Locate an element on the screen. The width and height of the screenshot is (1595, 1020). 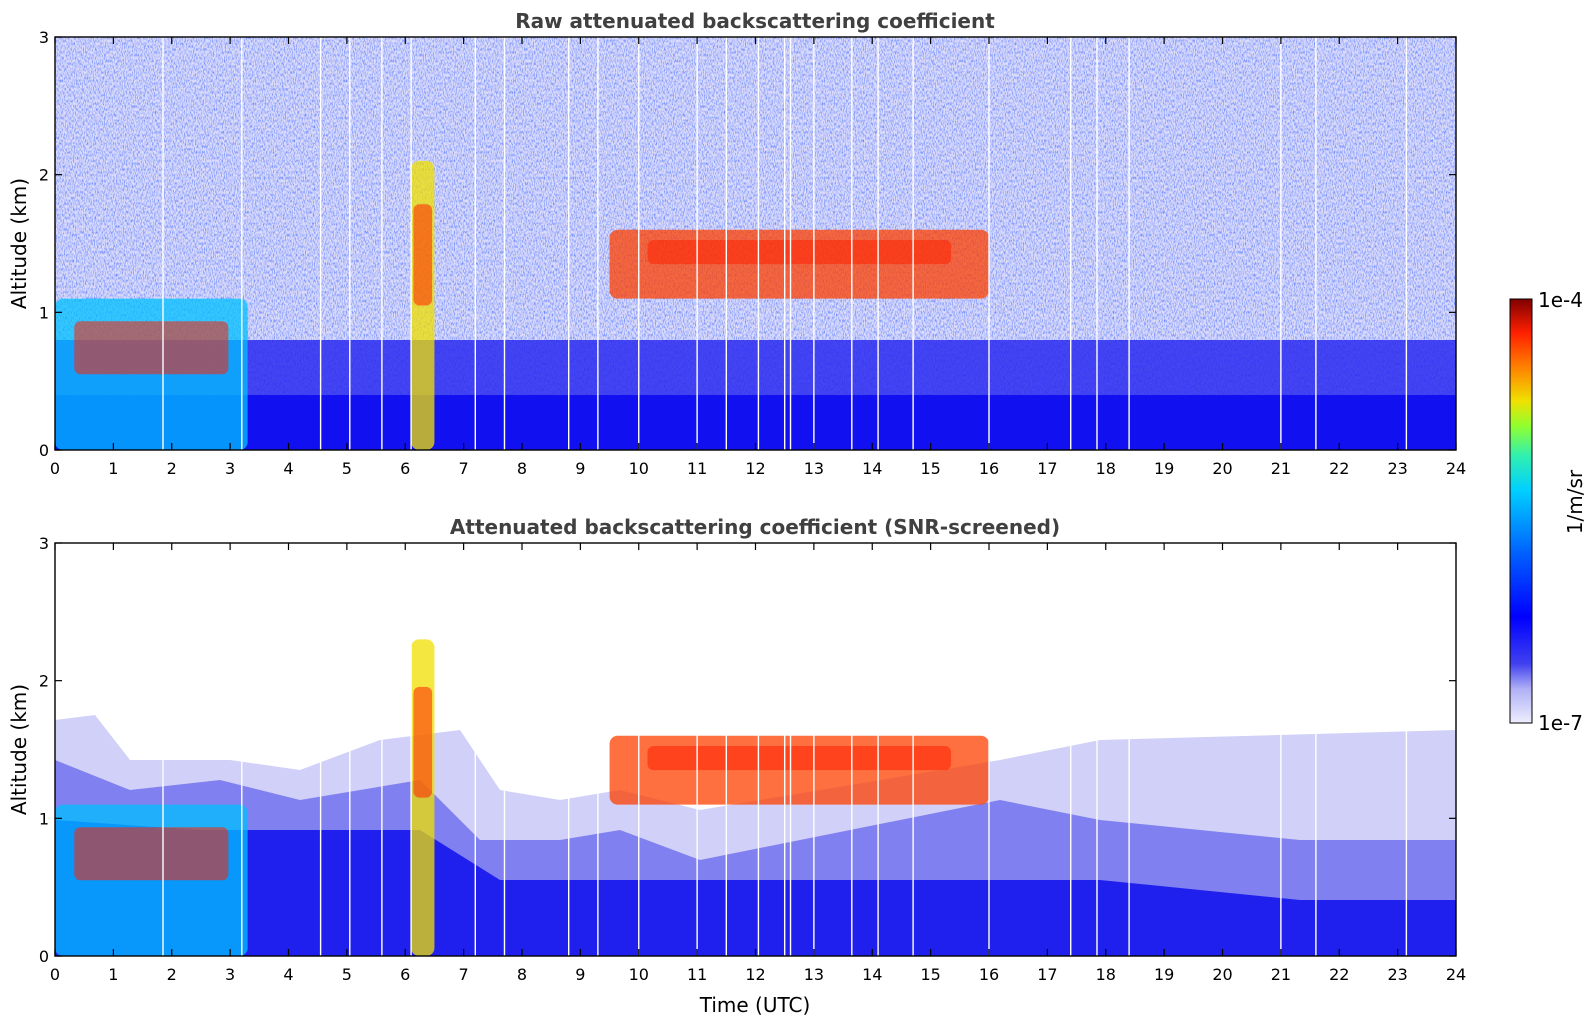
panel-raw-xtick-label: 7 is located at coordinates (464, 468).